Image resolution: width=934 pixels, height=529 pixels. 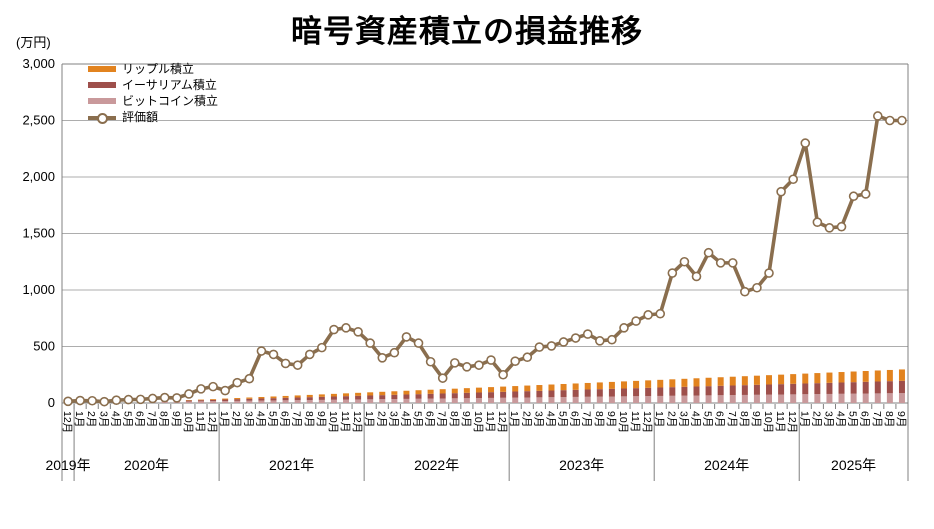 I want to click on bitcoin-swatch-icon, so click(x=102, y=101).